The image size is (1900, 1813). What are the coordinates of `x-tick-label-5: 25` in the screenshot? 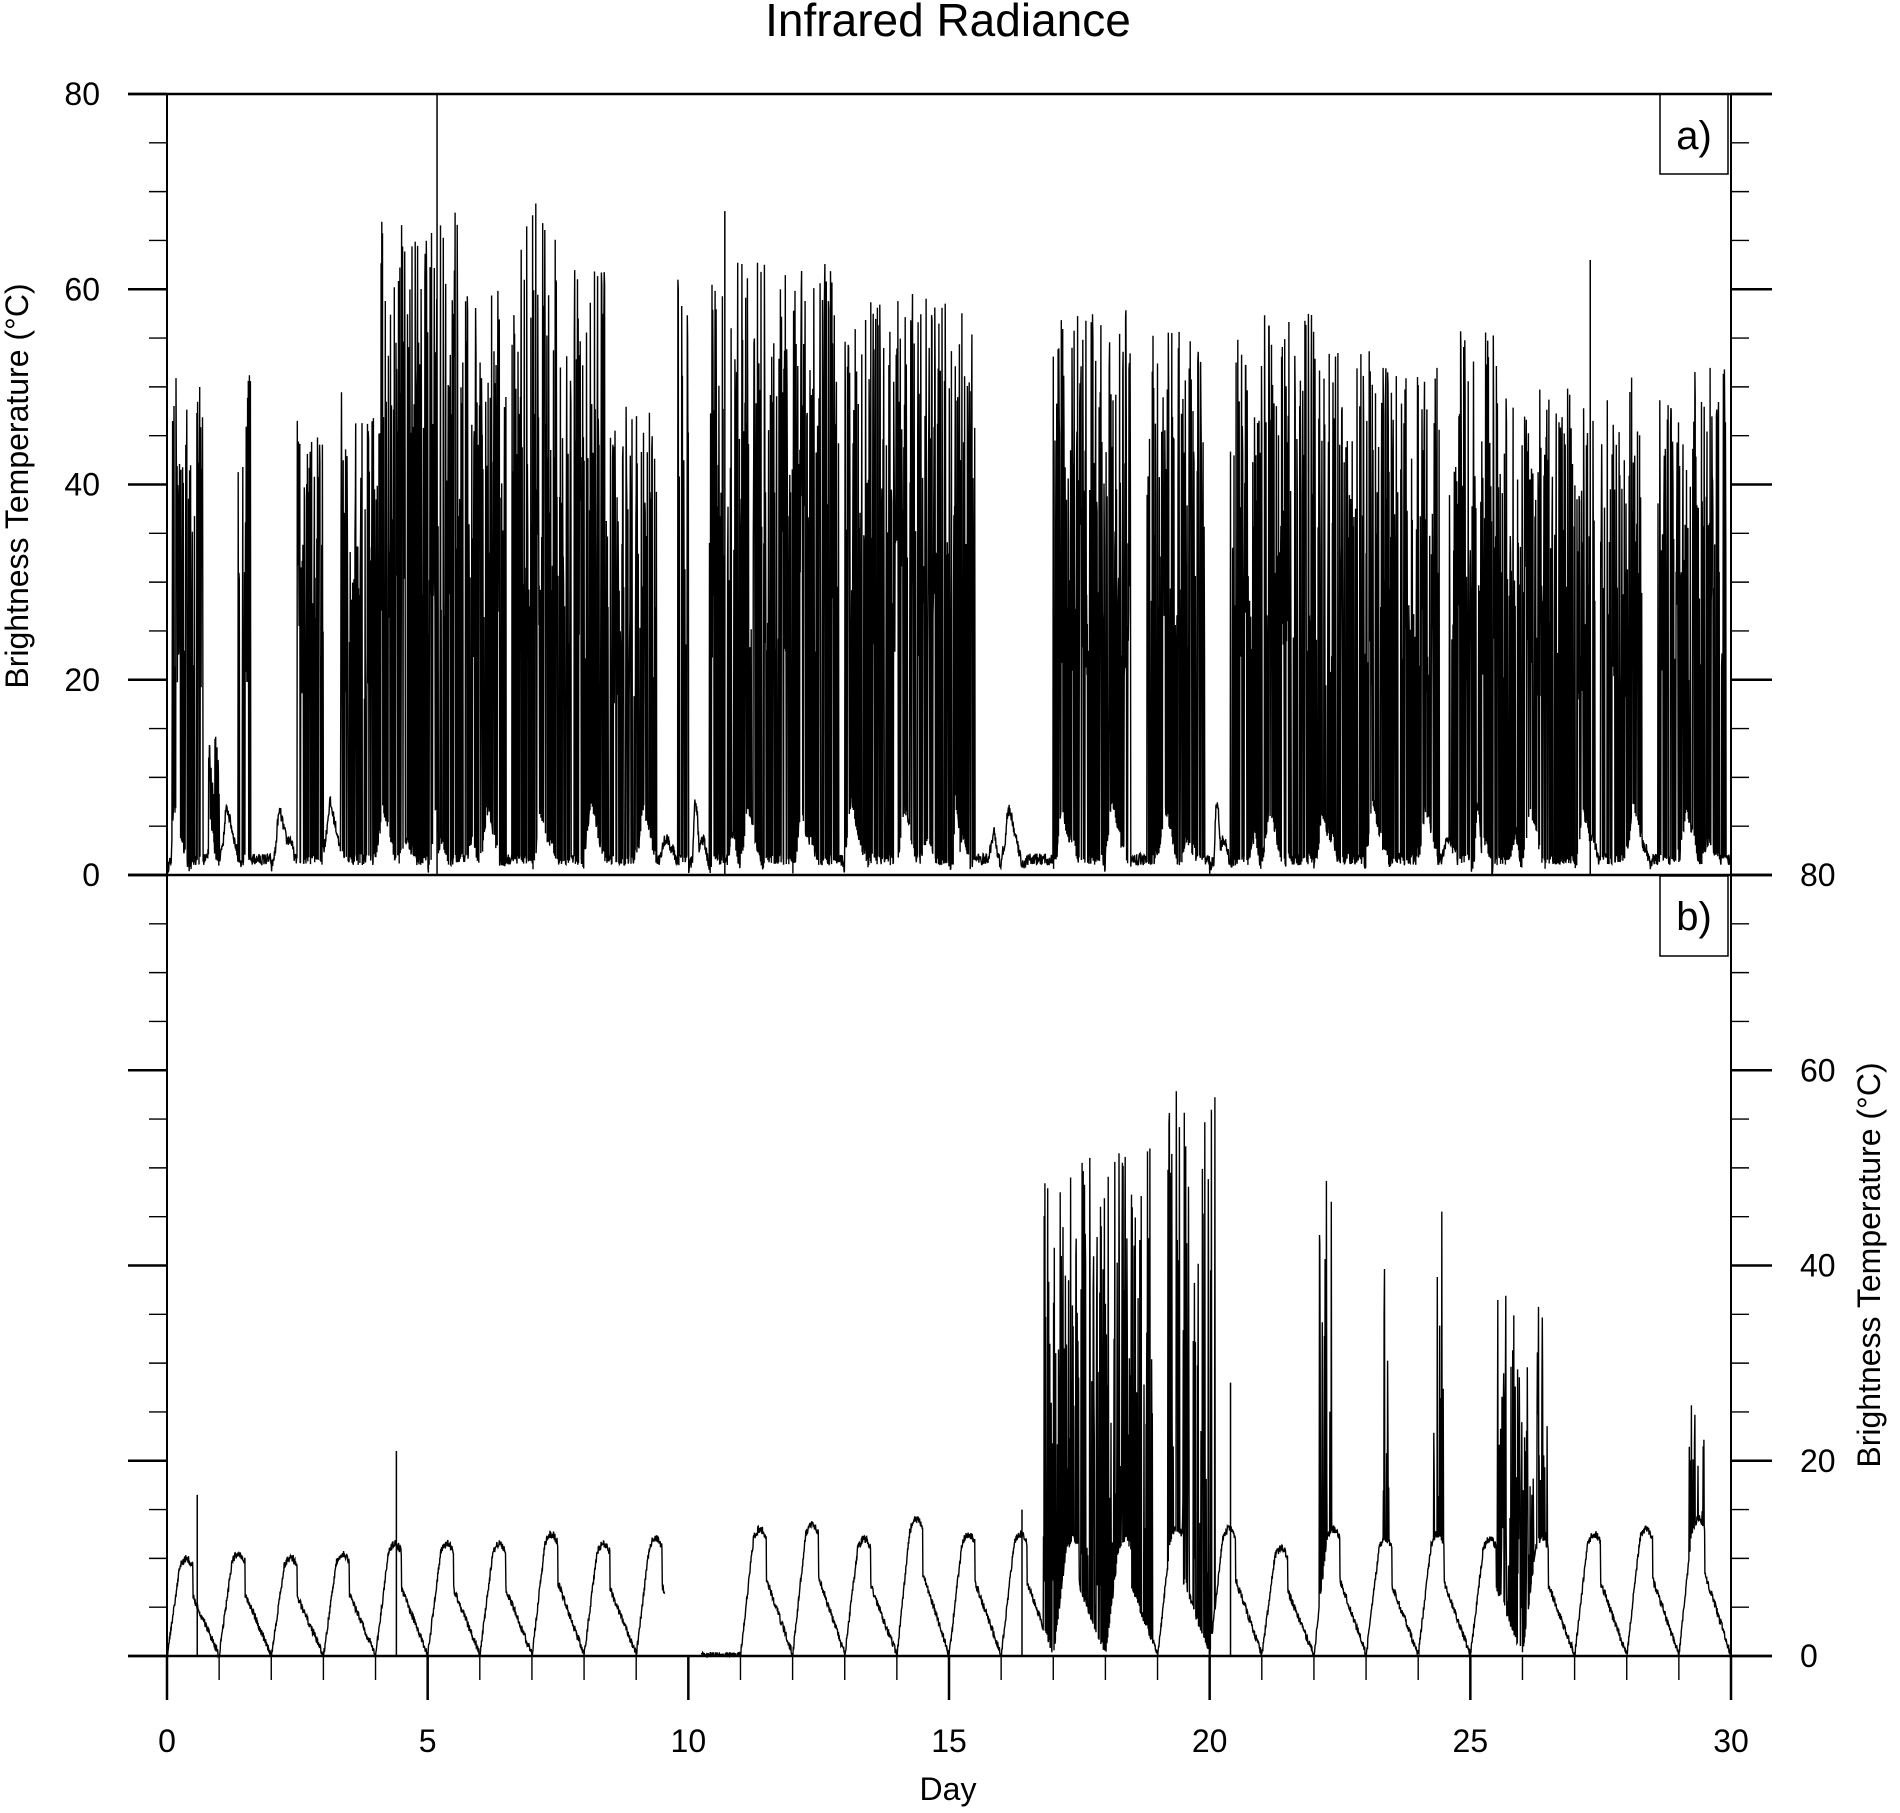 It's located at (1471, 1741).